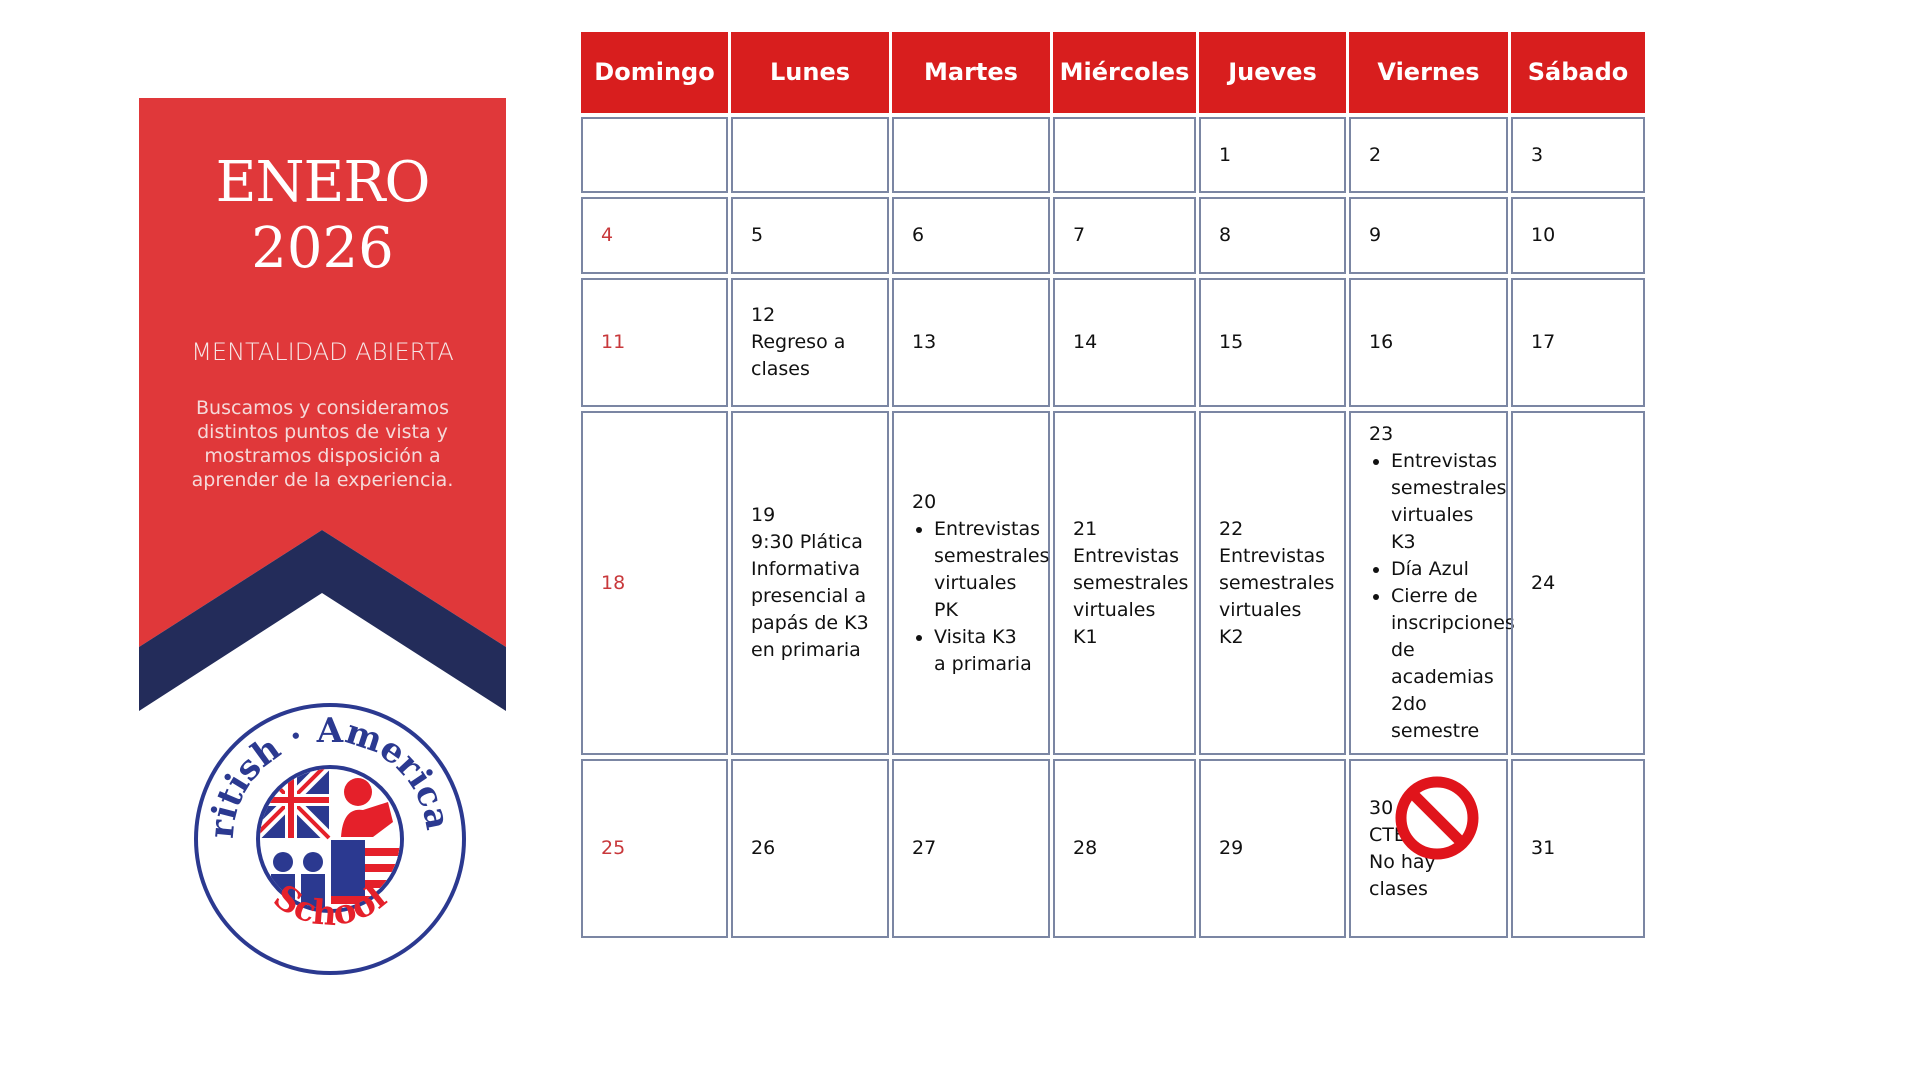  What do you see at coordinates (1428, 155) in the screenshot?
I see `day-cell: 2` at bounding box center [1428, 155].